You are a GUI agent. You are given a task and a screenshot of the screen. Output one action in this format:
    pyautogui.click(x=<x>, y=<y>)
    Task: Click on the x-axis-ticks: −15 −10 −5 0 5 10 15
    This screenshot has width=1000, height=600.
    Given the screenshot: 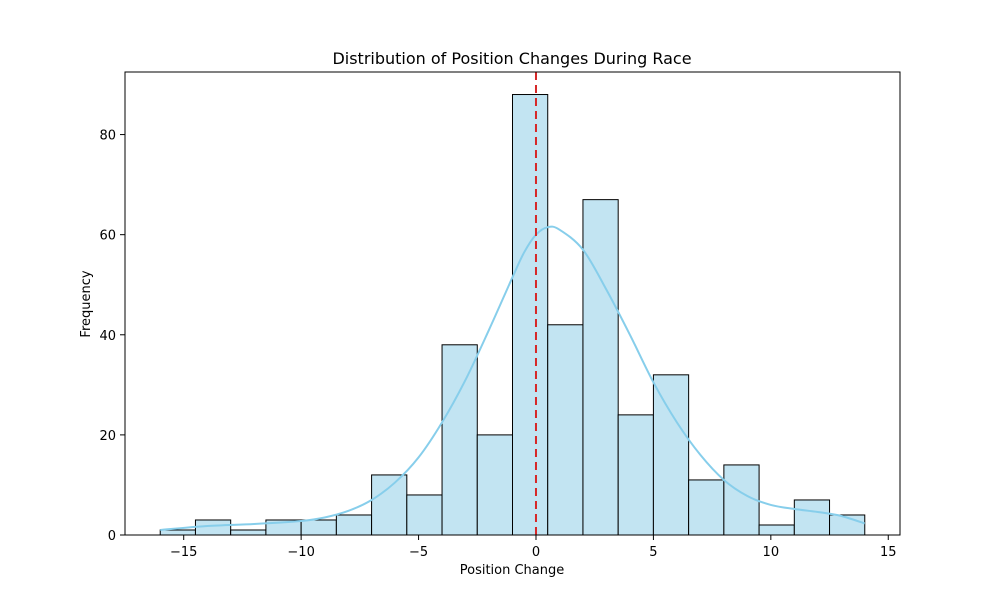 What is the action you would take?
    pyautogui.click(x=533, y=547)
    